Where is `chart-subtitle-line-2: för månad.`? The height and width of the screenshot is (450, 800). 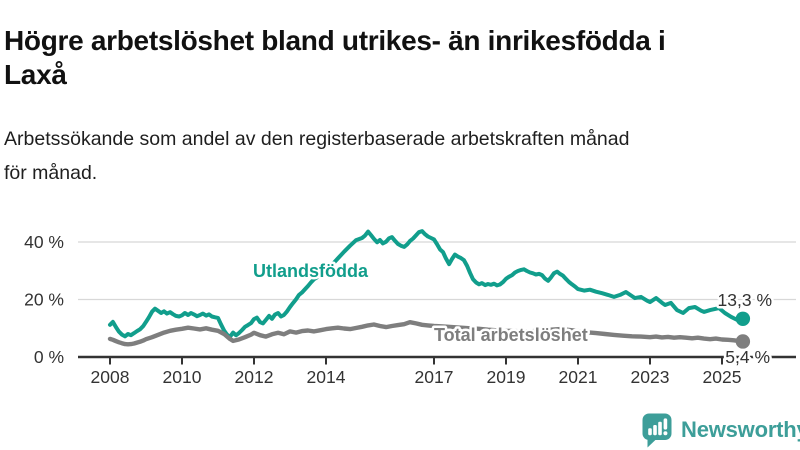
chart-subtitle-line-2: för månad. is located at coordinates (51, 173).